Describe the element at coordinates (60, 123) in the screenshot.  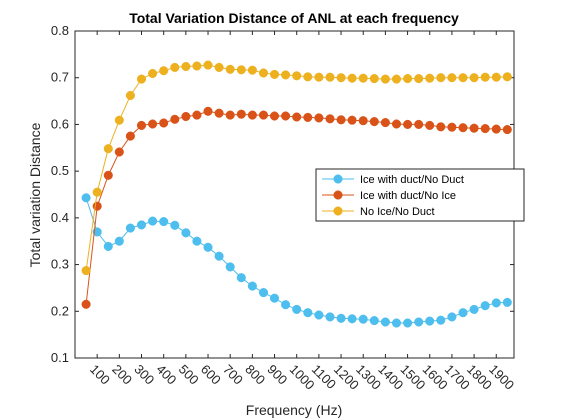
I see `y-tick-label: 0.6` at that location.